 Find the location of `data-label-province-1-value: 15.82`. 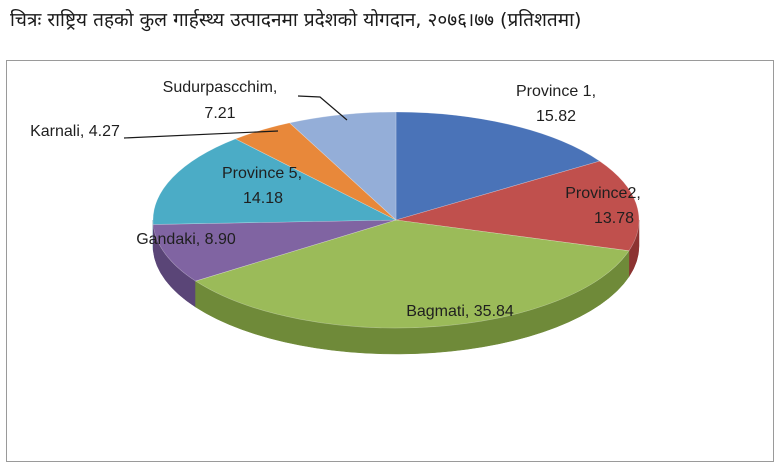

data-label-province-1-value: 15.82 is located at coordinates (556, 116).